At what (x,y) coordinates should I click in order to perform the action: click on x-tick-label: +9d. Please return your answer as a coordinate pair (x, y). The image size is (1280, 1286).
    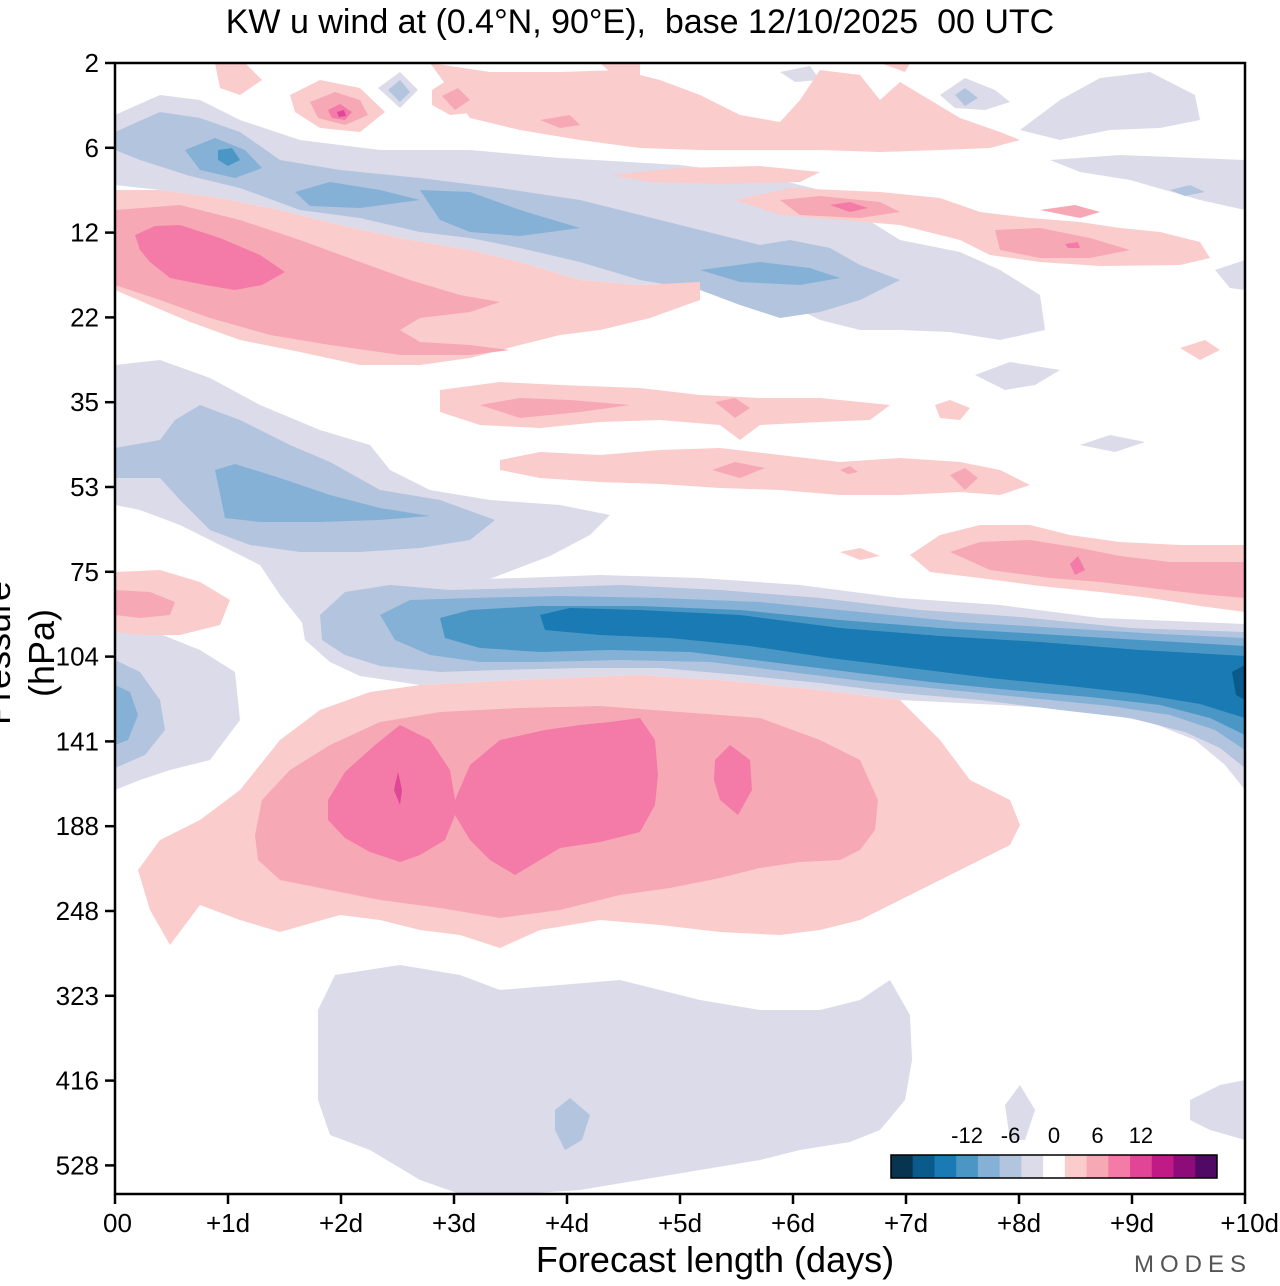
    Looking at the image, I should click on (1132, 1223).